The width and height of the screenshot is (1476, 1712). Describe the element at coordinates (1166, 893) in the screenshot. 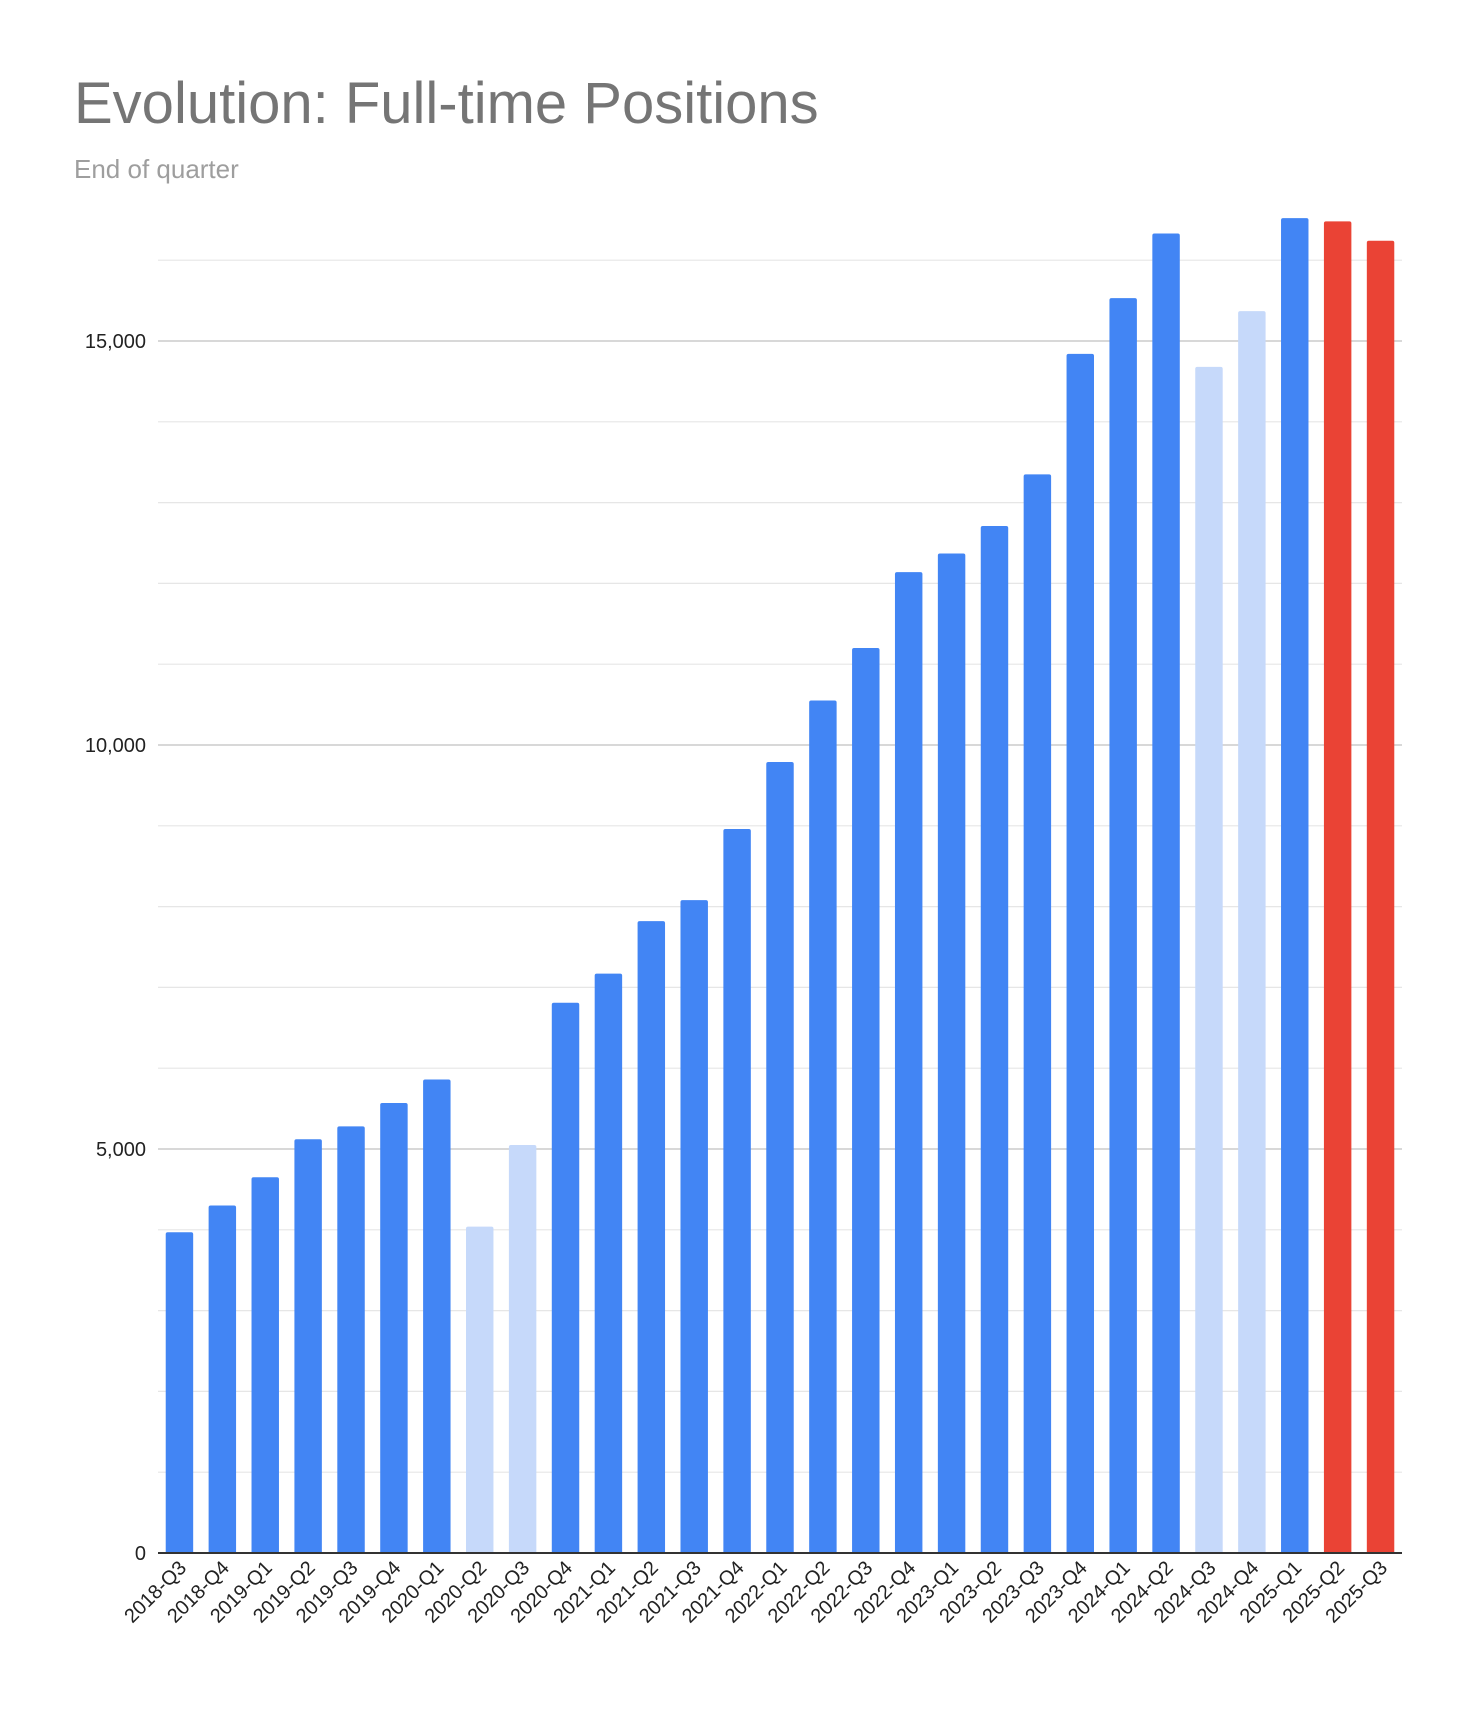

I see `bar-2024-Q2` at that location.